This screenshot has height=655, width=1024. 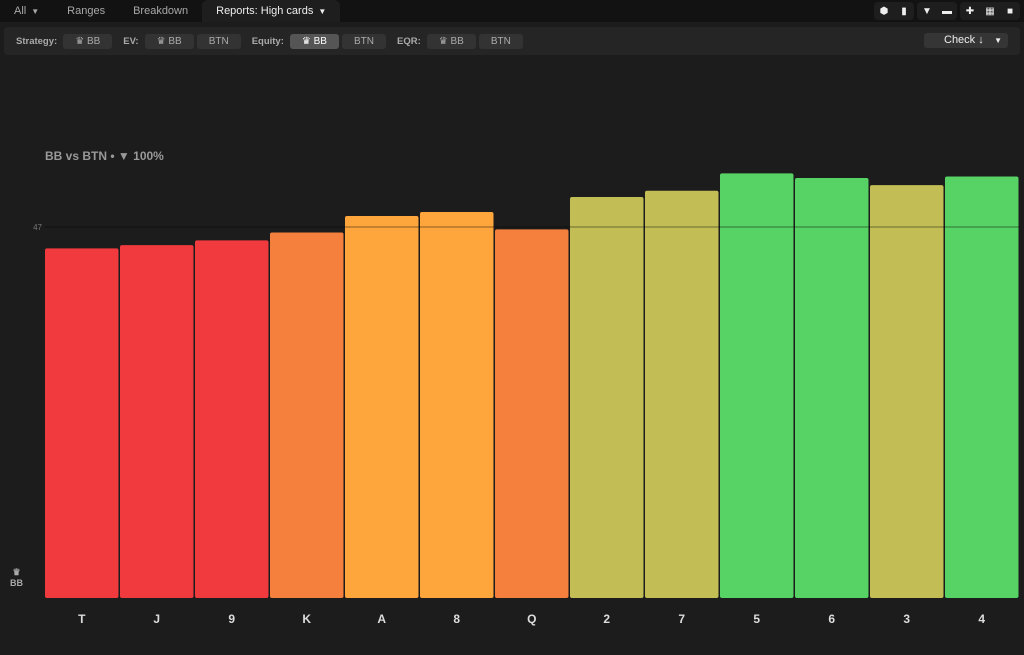 What do you see at coordinates (82, 423) in the screenshot?
I see `bar-T` at bounding box center [82, 423].